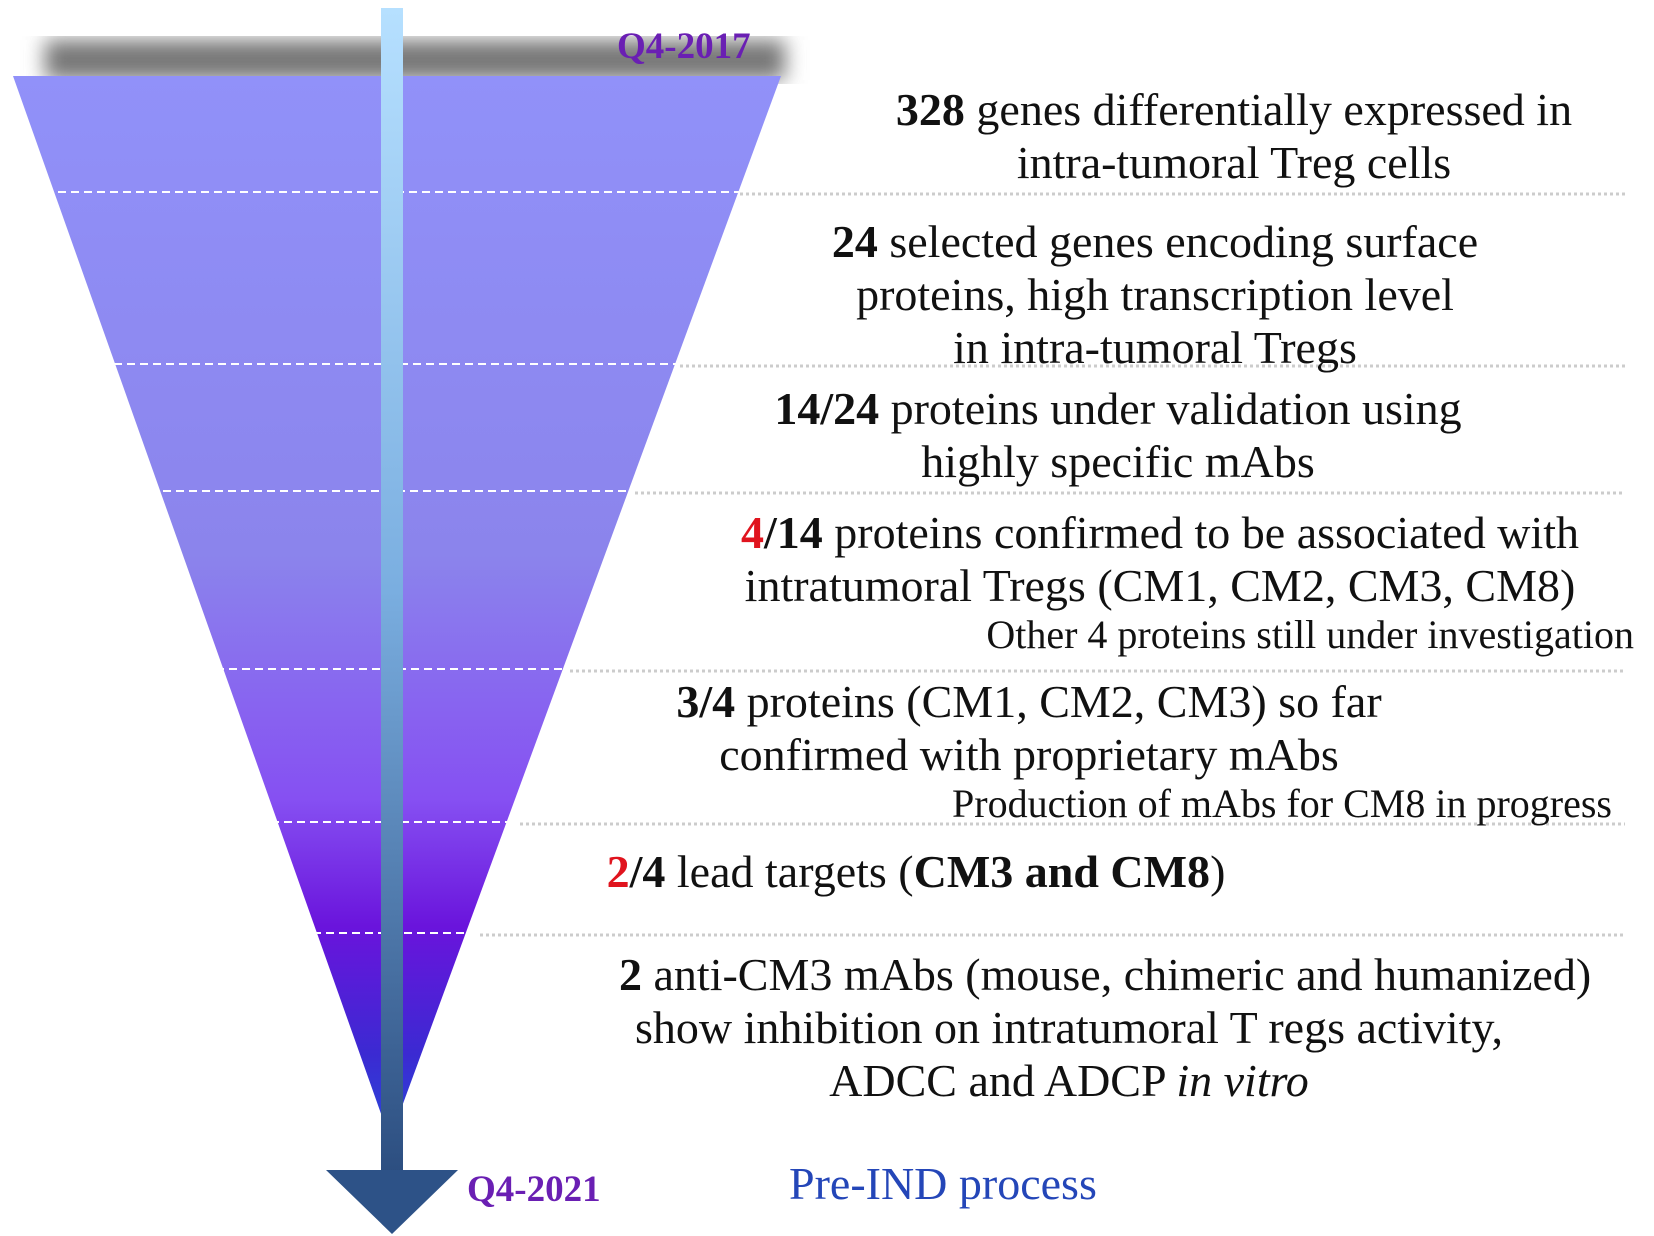  What do you see at coordinates (1184, 241) in the screenshot?
I see `stage-text: selected genes encoding surface` at bounding box center [1184, 241].